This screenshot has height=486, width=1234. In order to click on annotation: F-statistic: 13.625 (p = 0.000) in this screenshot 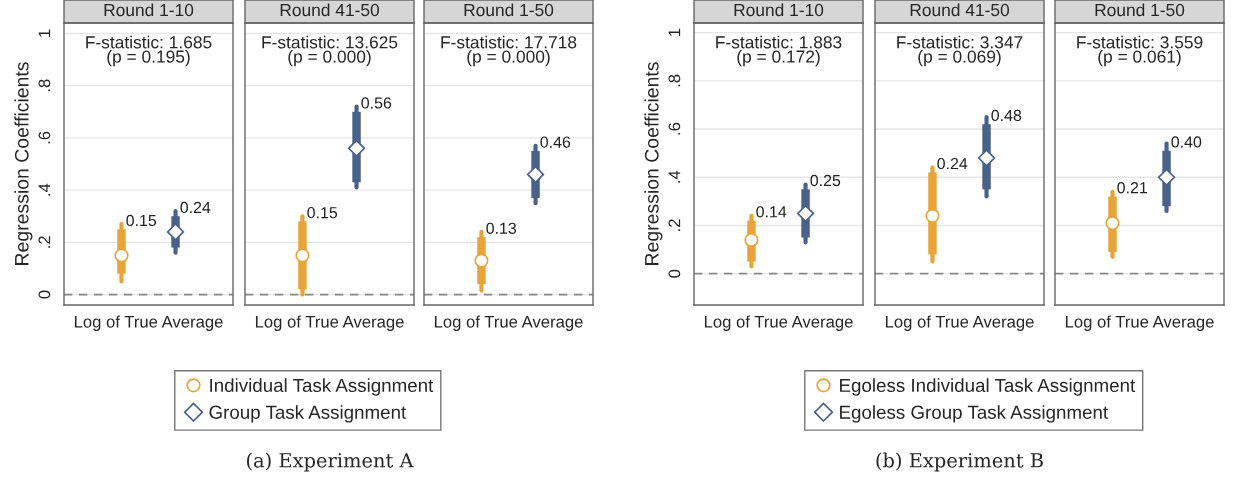, I will do `click(330, 51)`.